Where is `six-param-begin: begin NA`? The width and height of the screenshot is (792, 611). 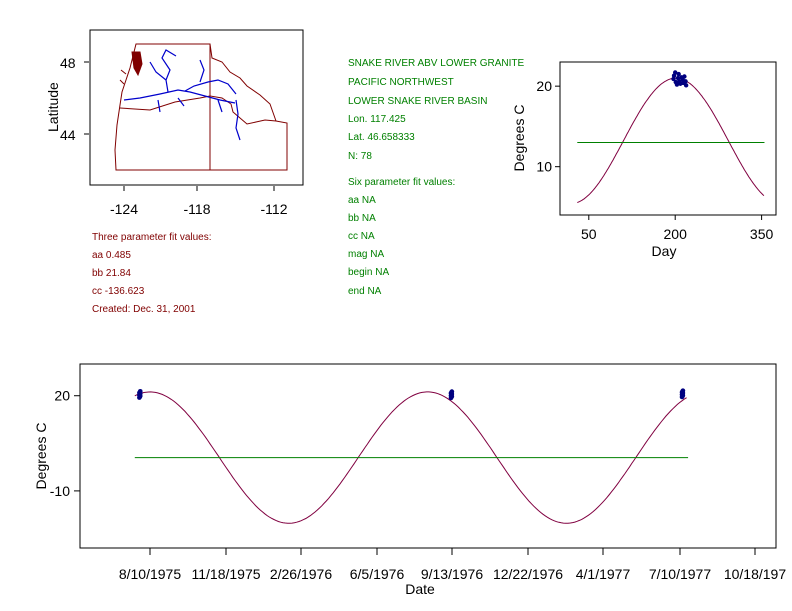
six-param-begin: begin NA is located at coordinates (369, 272).